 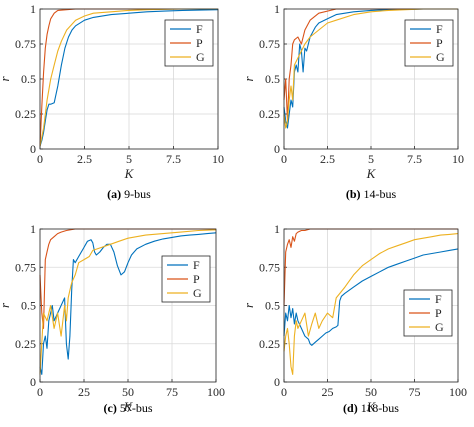 What do you see at coordinates (136, 194) in the screenshot?
I see `caption-text: 9-bus` at bounding box center [136, 194].